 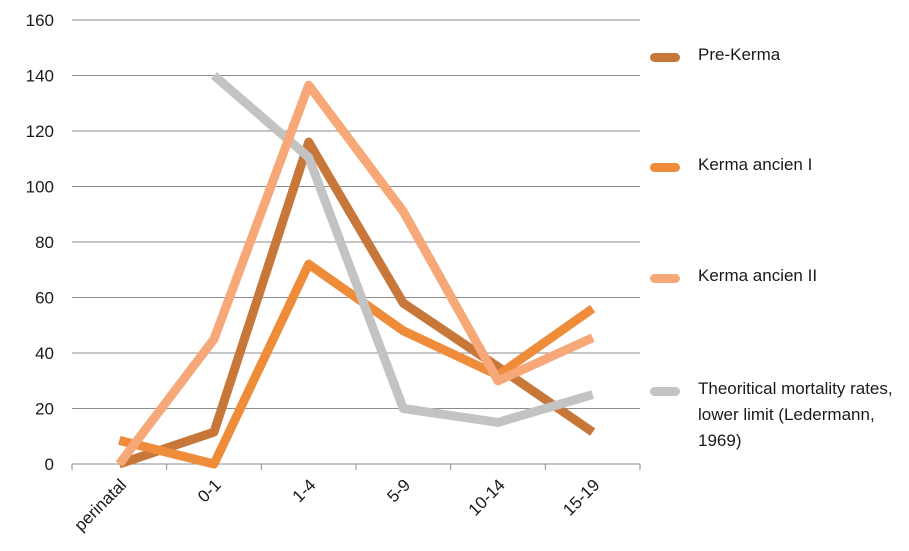 What do you see at coordinates (44, 298) in the screenshot?
I see `y-tick-label: 60` at bounding box center [44, 298].